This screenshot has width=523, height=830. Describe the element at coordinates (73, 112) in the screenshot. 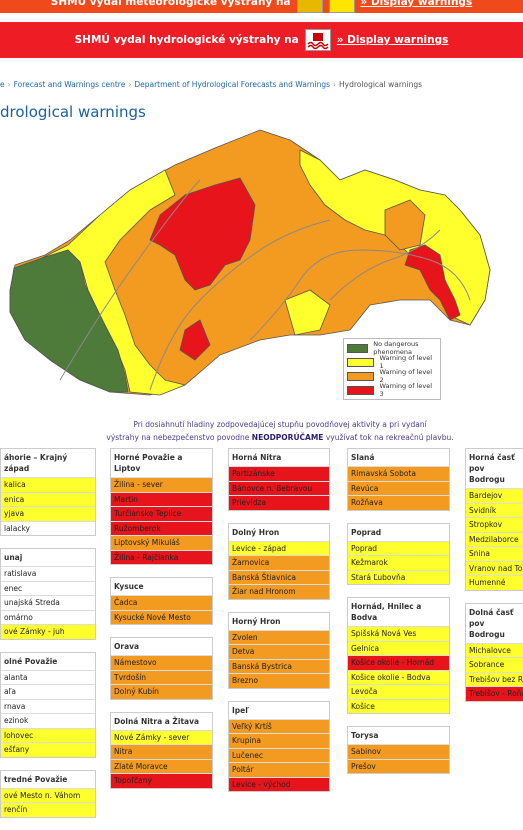

I see `page-title: drological warnings` at that location.